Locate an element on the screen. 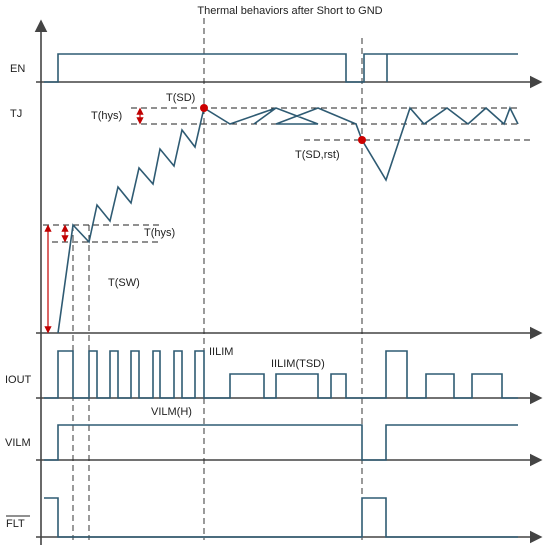 This screenshot has width=550, height=549. label-t-sw: T(SW) is located at coordinates (124, 283).